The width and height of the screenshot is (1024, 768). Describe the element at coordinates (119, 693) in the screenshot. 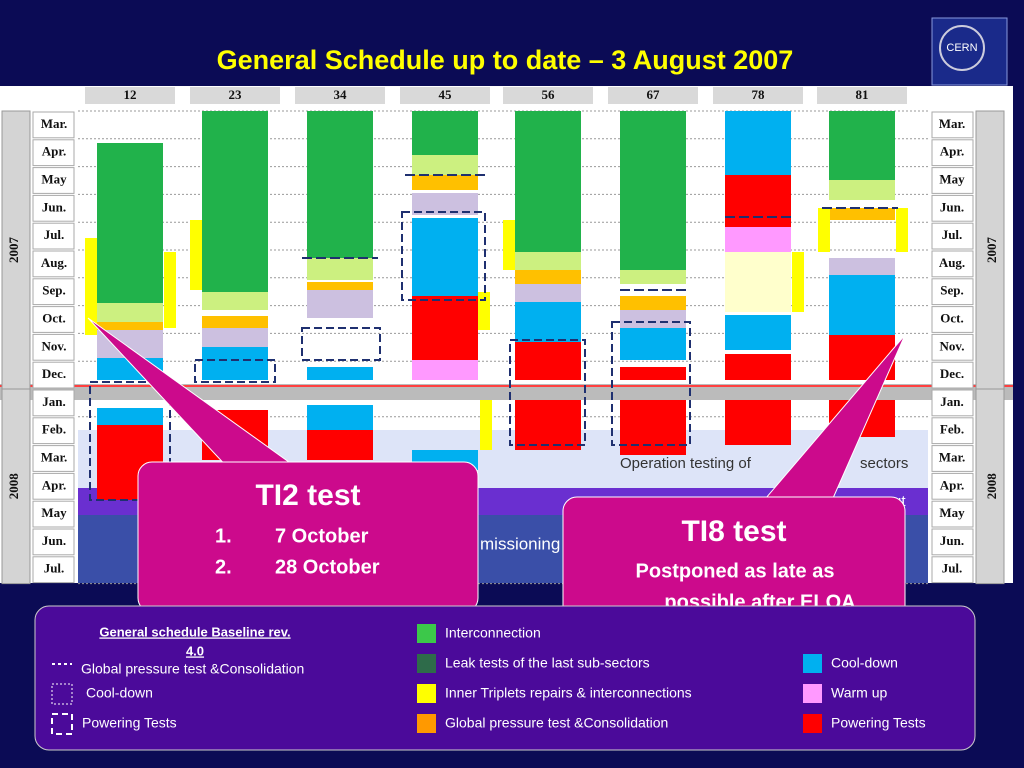

I see `legend-label: Cool-down` at that location.